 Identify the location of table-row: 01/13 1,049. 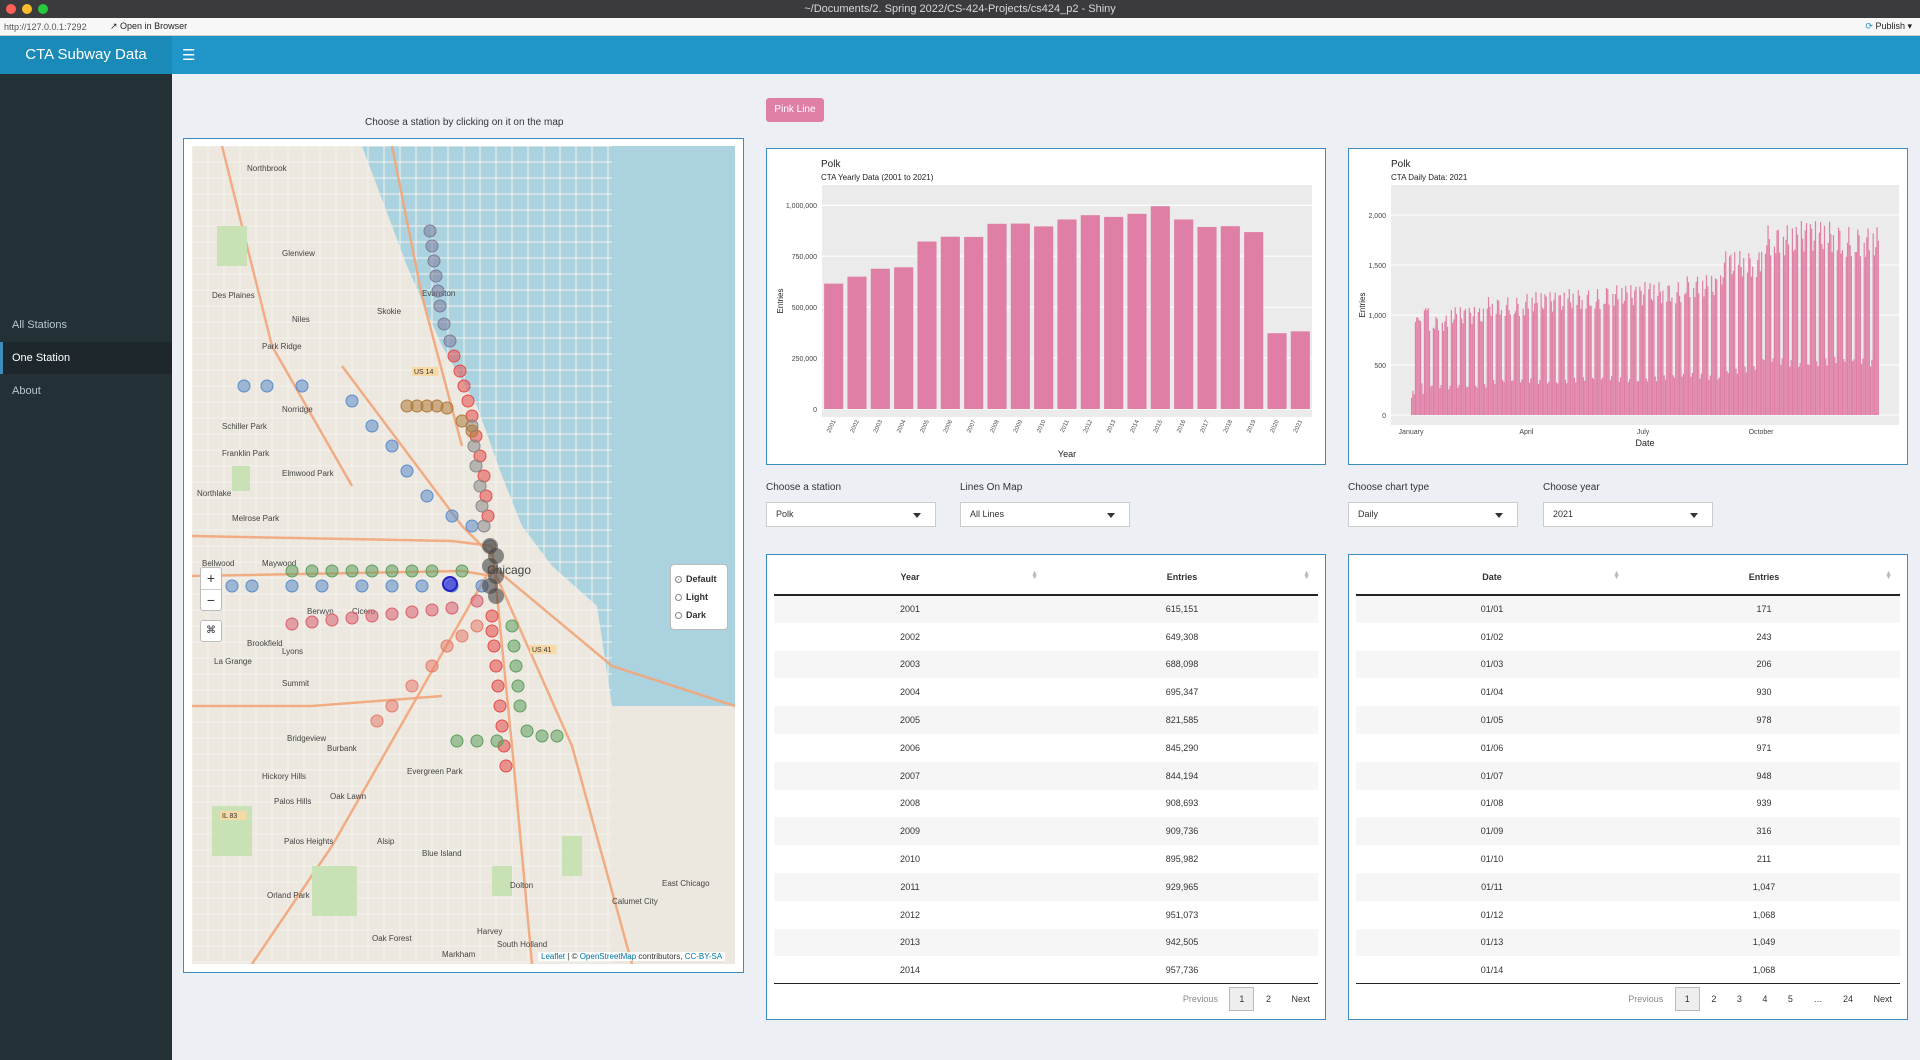
(1628, 942).